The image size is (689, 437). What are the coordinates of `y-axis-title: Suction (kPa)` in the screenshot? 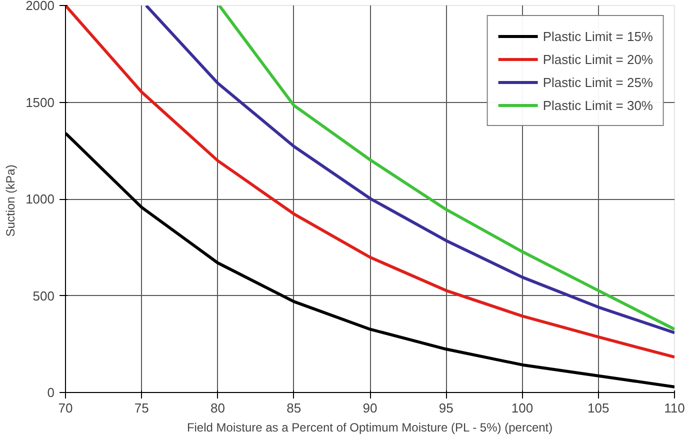 It's located at (11, 200).